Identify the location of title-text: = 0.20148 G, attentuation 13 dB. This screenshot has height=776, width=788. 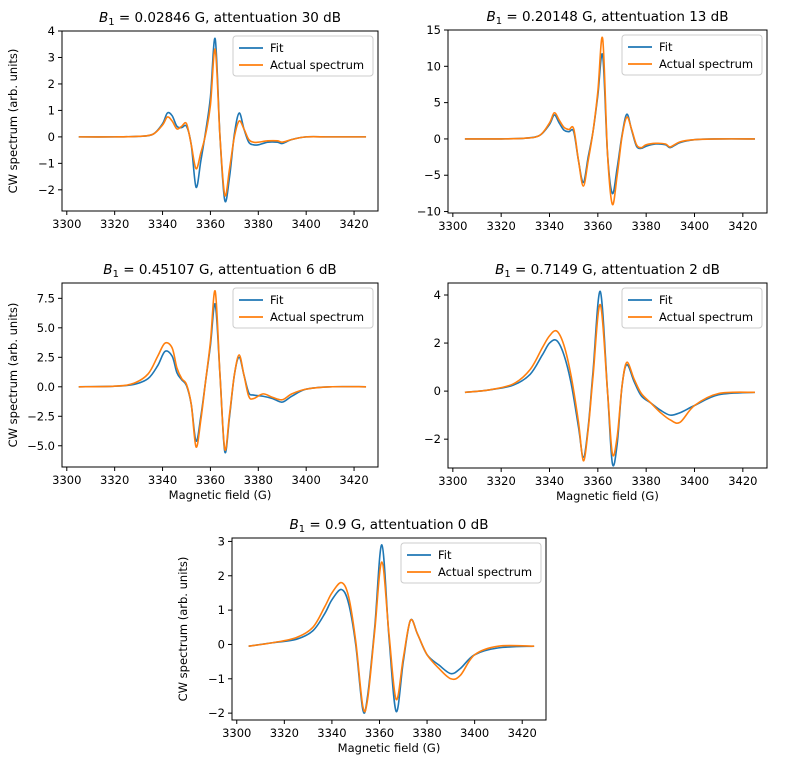
(615, 17).